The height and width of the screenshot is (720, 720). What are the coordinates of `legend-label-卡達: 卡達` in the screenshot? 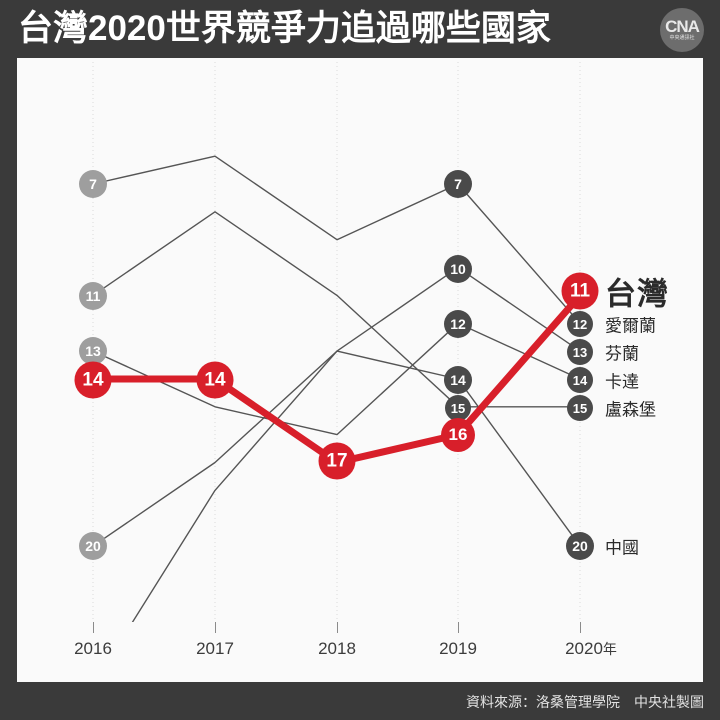 It's located at (622, 382).